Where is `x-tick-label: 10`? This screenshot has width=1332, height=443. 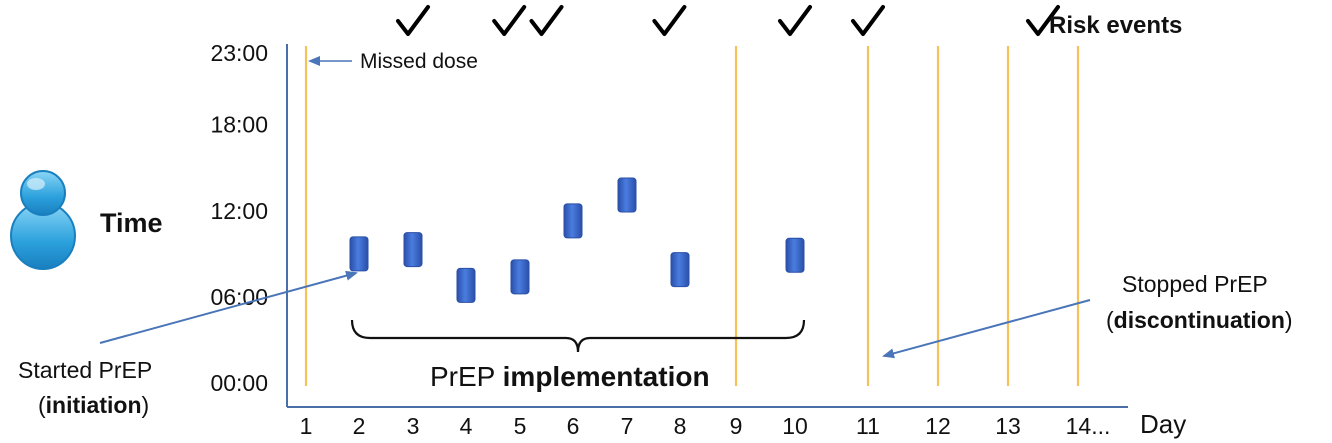
x-tick-label: 10 is located at coordinates (795, 426).